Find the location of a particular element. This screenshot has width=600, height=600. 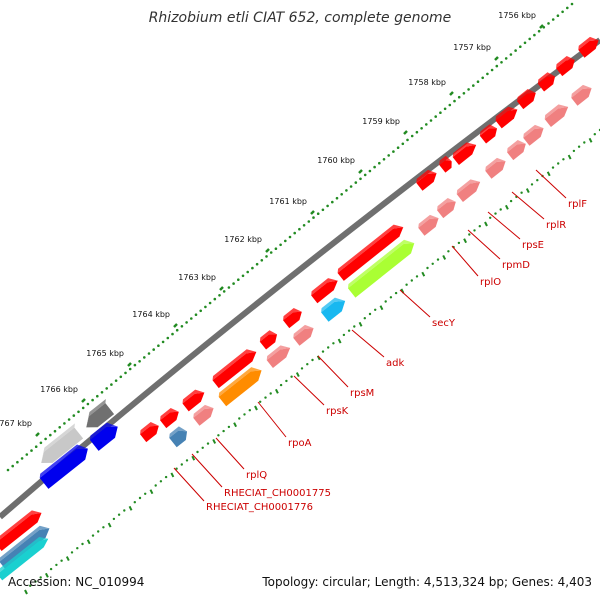

gene-label: rpsK is located at coordinates (337, 411).